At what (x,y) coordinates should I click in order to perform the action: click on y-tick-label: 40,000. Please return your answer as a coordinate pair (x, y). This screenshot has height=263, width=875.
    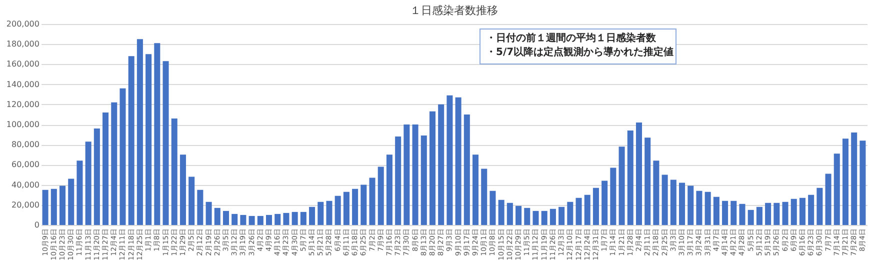
    Looking at the image, I should click on (26, 185).